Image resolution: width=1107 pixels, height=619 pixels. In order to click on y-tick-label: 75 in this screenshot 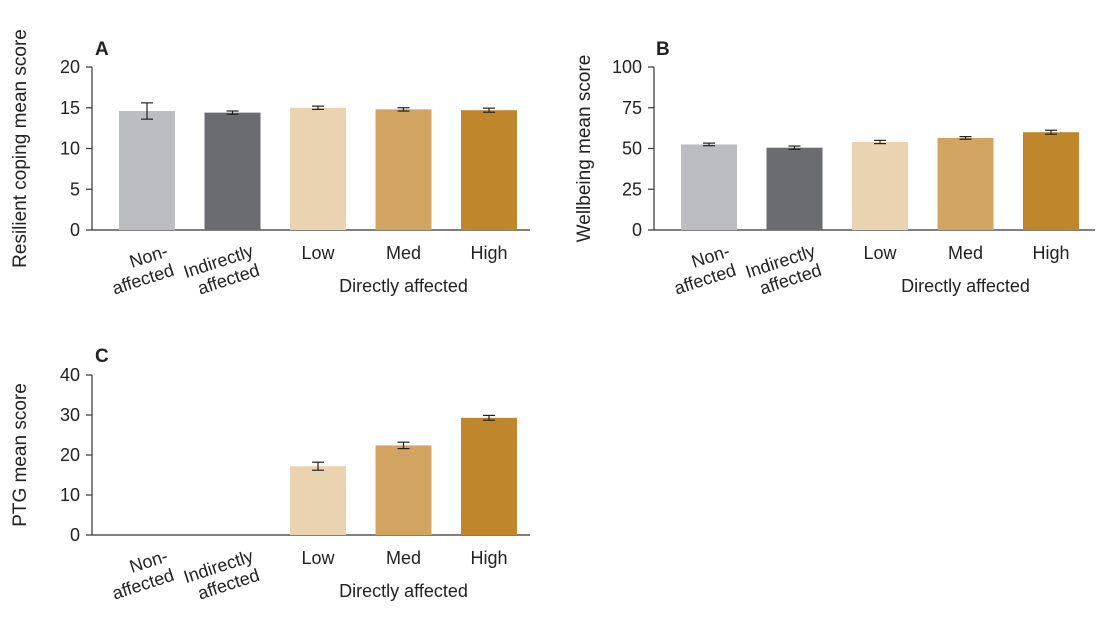, I will do `click(632, 108)`.